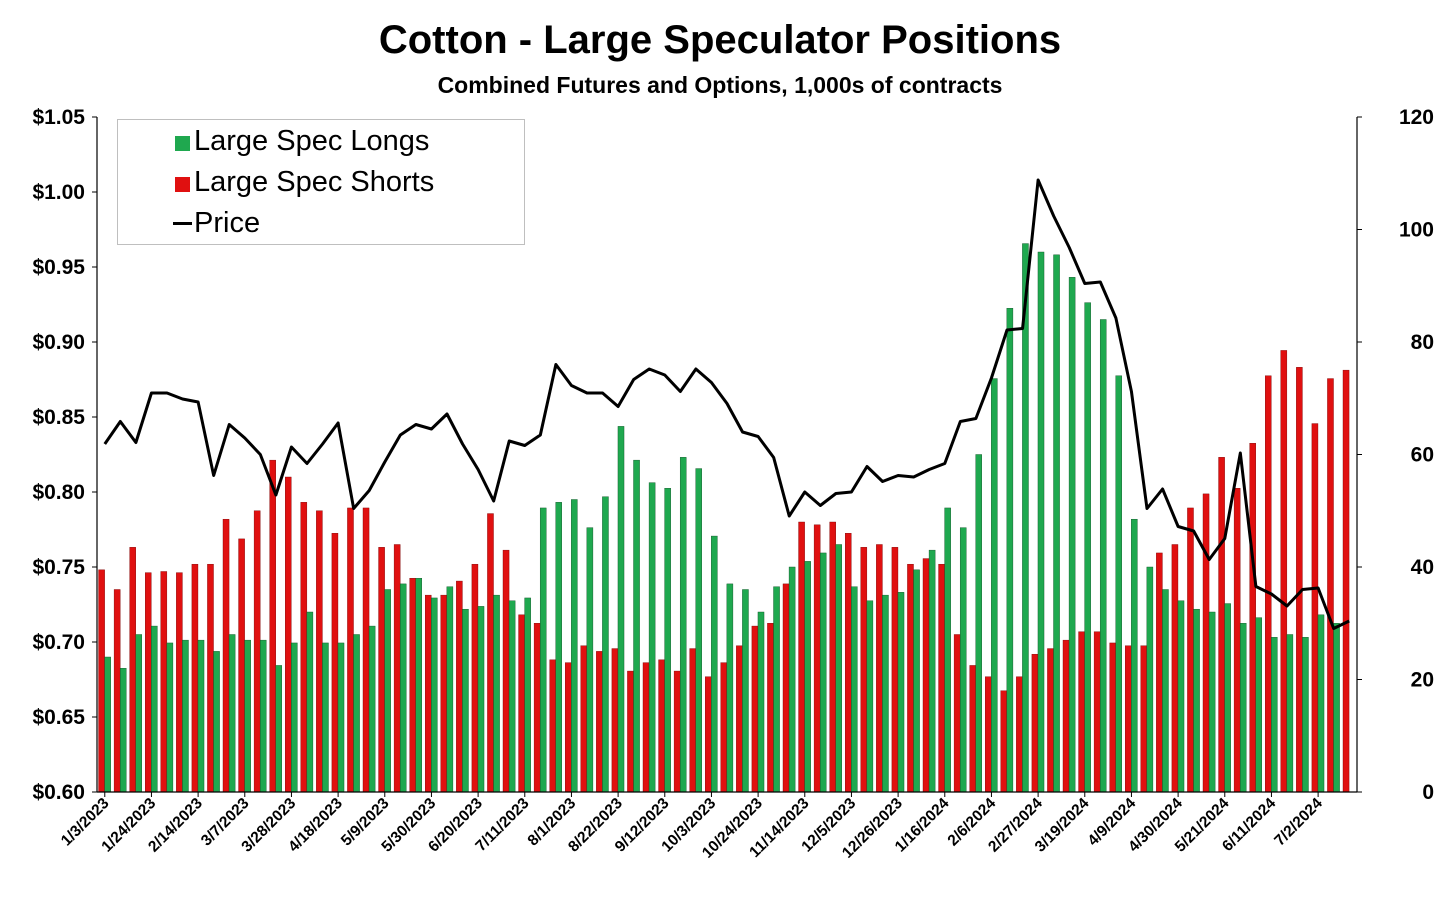 The width and height of the screenshot is (1440, 899). Describe the element at coordinates (58, 642) in the screenshot. I see `left-tick-label: $0.70` at that location.